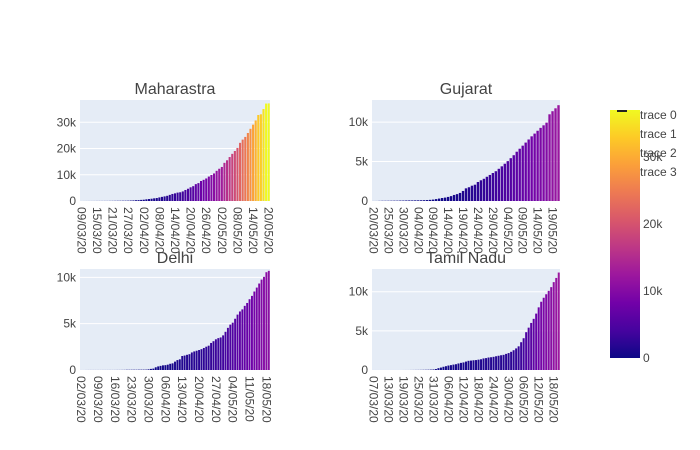 The width and height of the screenshot is (700, 450). What do you see at coordinates (418, 230) in the screenshot?
I see `x-tick-label: 04/04/20` at bounding box center [418, 230].